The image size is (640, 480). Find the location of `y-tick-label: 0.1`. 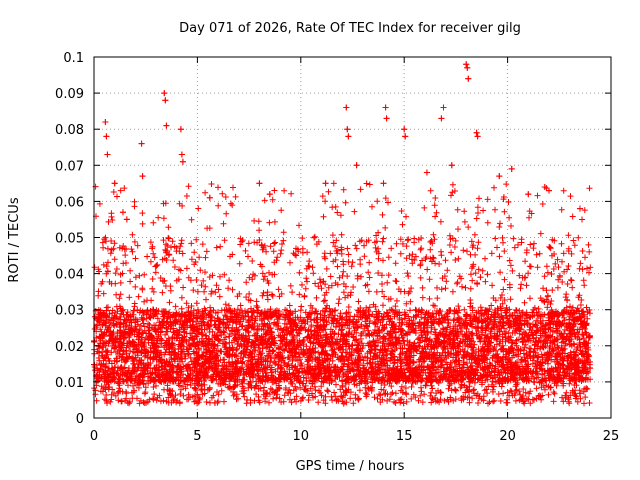

y-tick-label: 0.1 is located at coordinates (73, 58).